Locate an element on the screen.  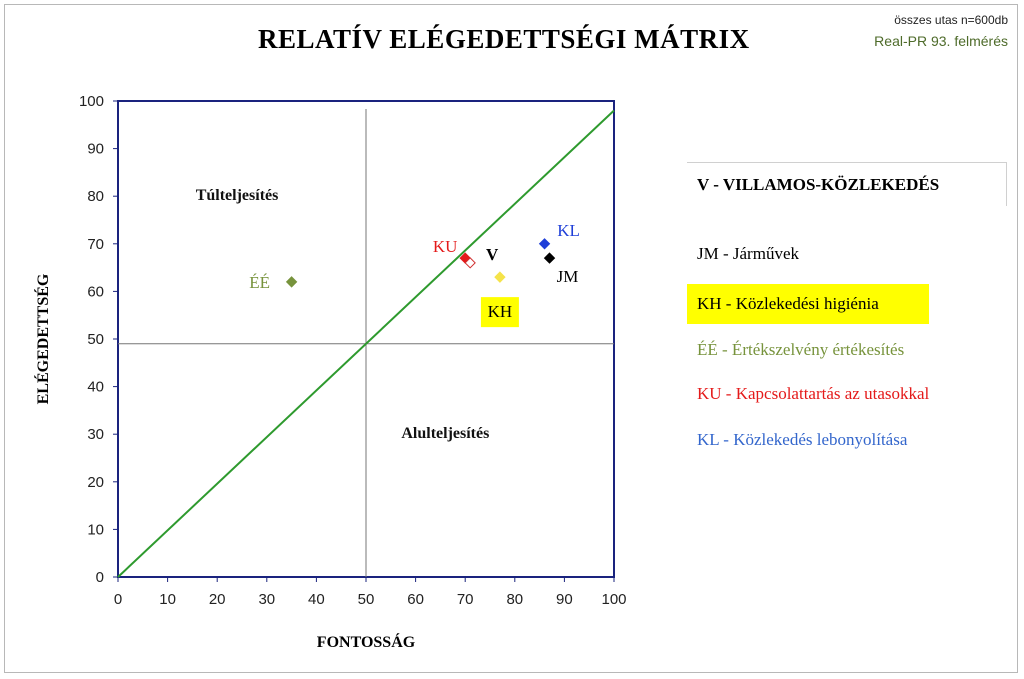
y-tick-label: 90 is located at coordinates (95, 149).